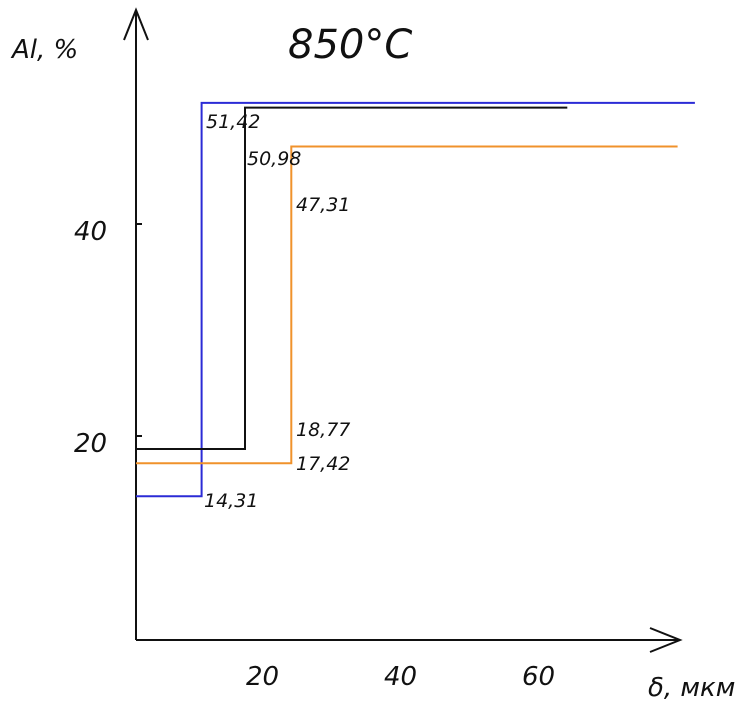 The image size is (741, 702). Describe the element at coordinates (233, 122) in the screenshot. I see `data-label-blue-top: 51,42` at that location.